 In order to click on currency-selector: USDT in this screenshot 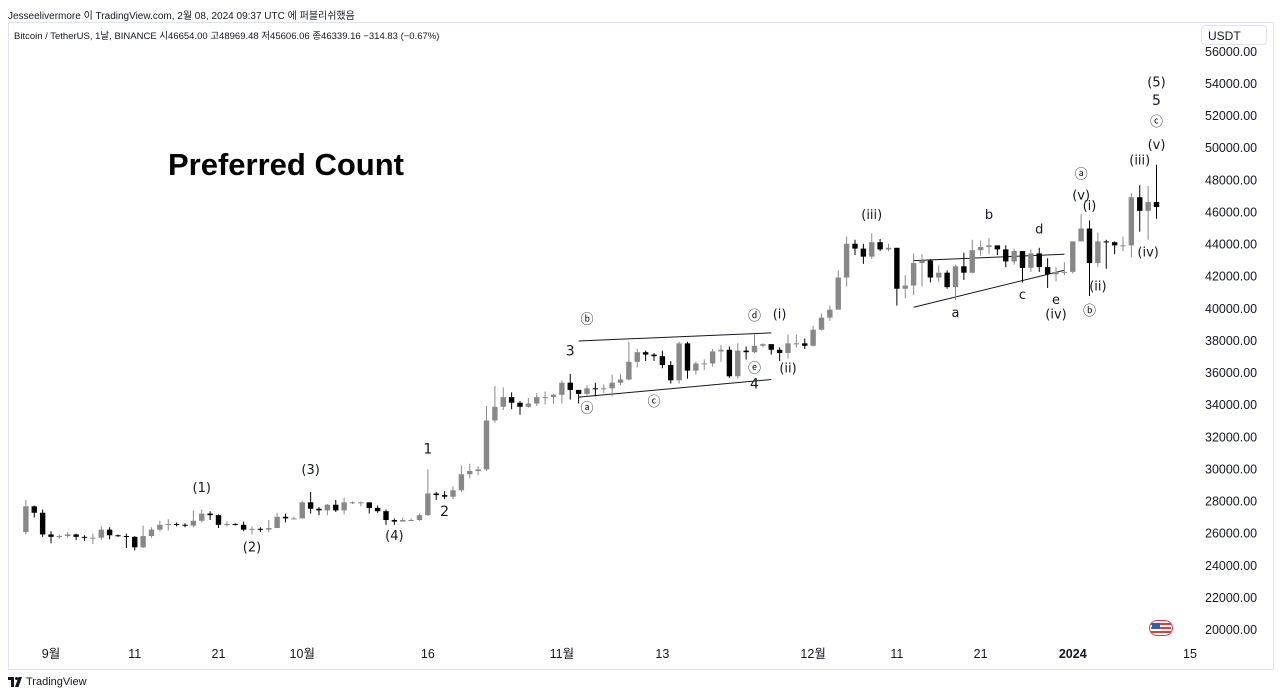, I will do `click(1234, 35)`.